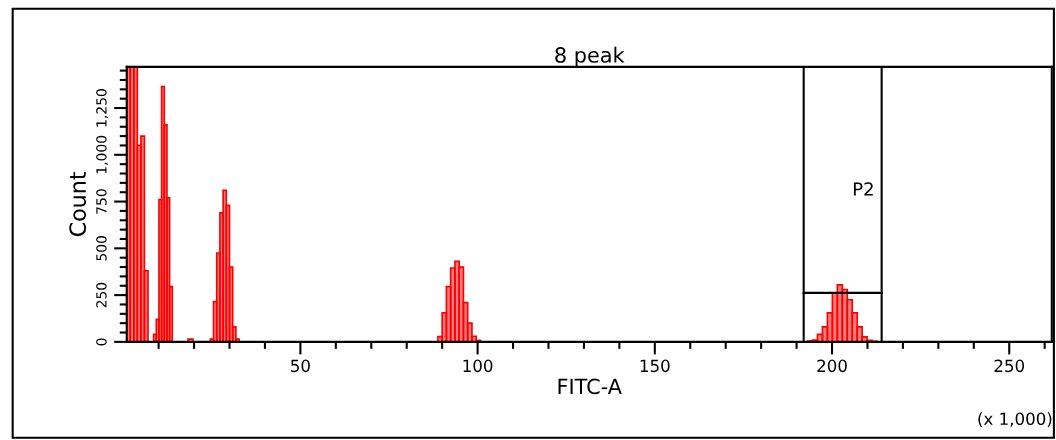 The width and height of the screenshot is (1056, 440). Describe the element at coordinates (102, 154) in the screenshot. I see `y-tick-label: 1,000` at that location.